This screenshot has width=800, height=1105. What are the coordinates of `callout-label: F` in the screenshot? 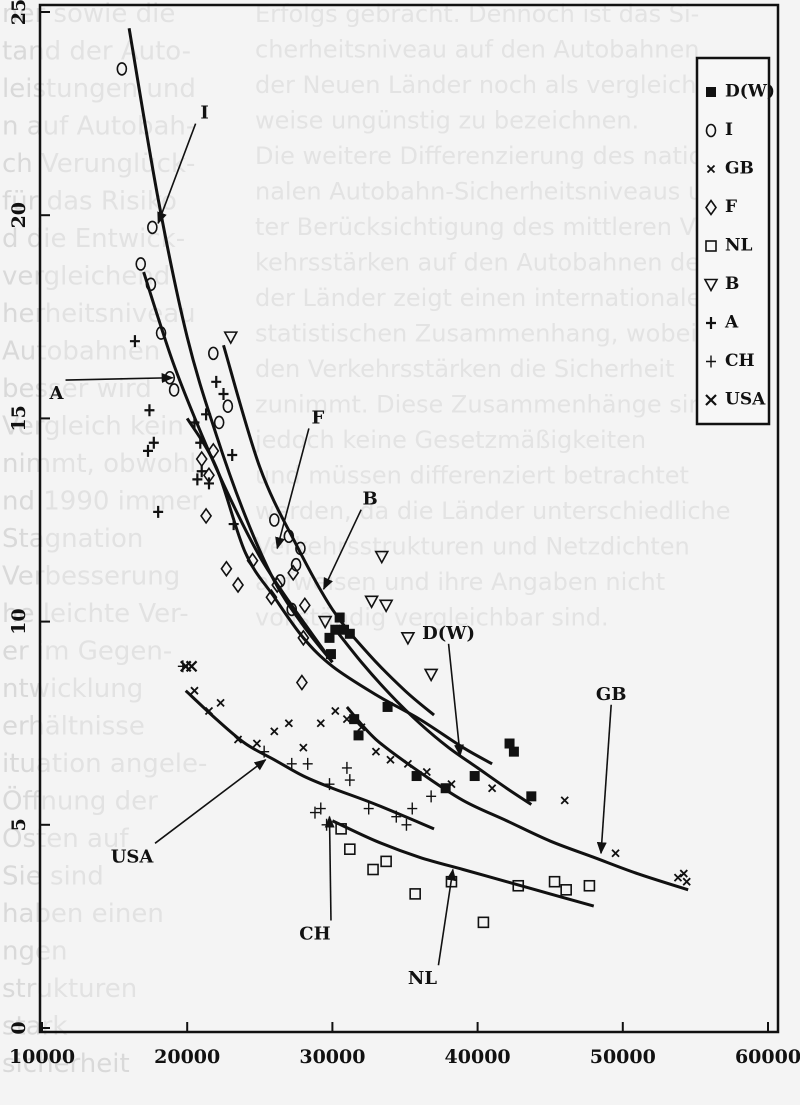 It's located at (317, 417).